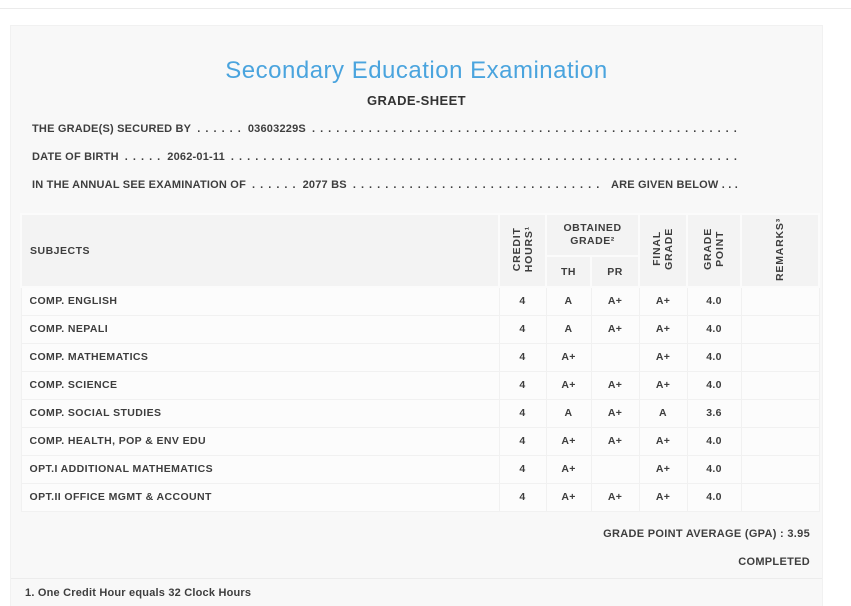  Describe the element at coordinates (112, 129) in the screenshot. I see `info-label: THE GRADE(S) SECURED BY` at that location.